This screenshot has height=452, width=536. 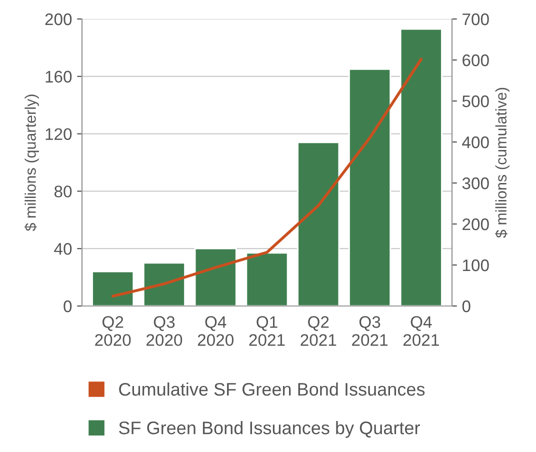 I want to click on x-tick-label: Q3 2020, so click(x=164, y=331).